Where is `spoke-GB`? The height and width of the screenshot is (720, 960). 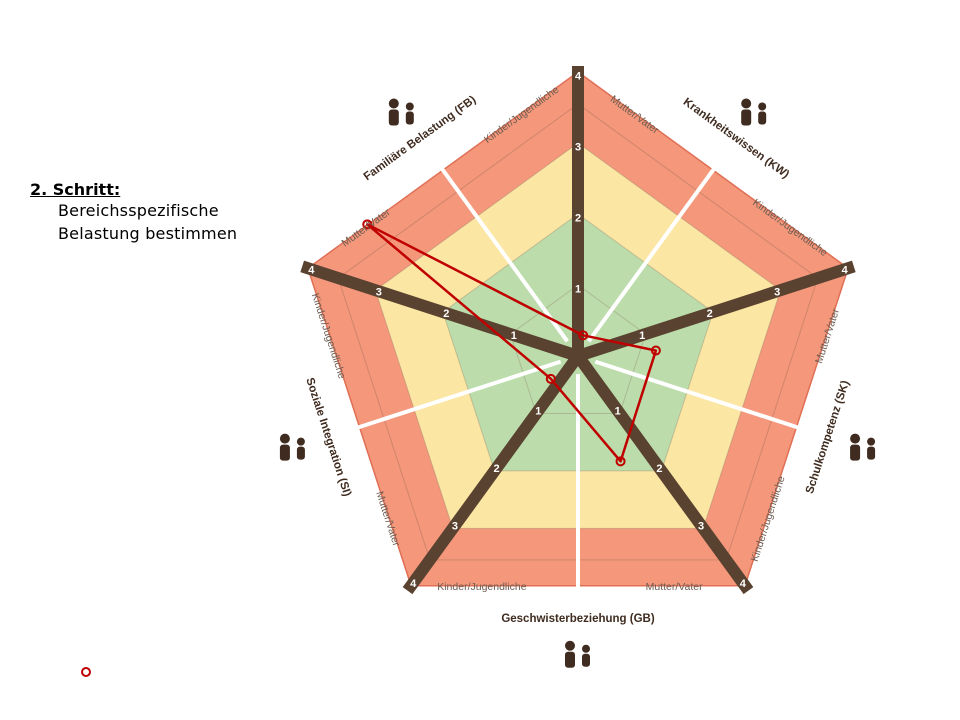
spoke-GB is located at coordinates (663, 473).